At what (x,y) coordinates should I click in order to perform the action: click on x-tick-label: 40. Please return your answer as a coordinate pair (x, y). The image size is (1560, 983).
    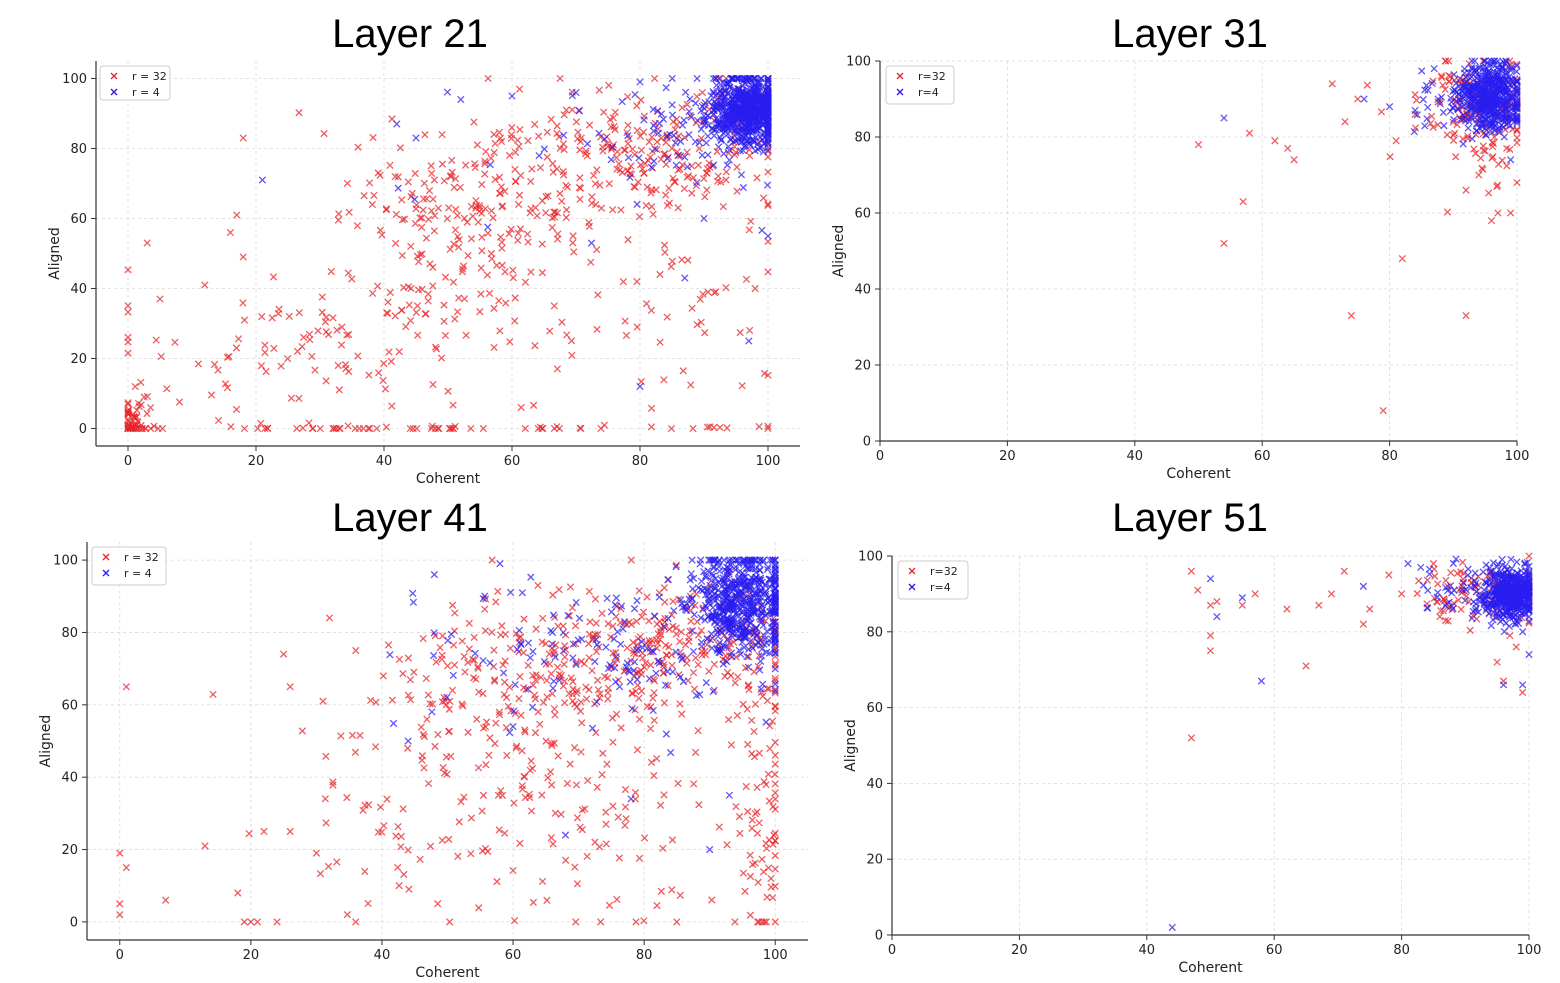
    Looking at the image, I should click on (384, 461).